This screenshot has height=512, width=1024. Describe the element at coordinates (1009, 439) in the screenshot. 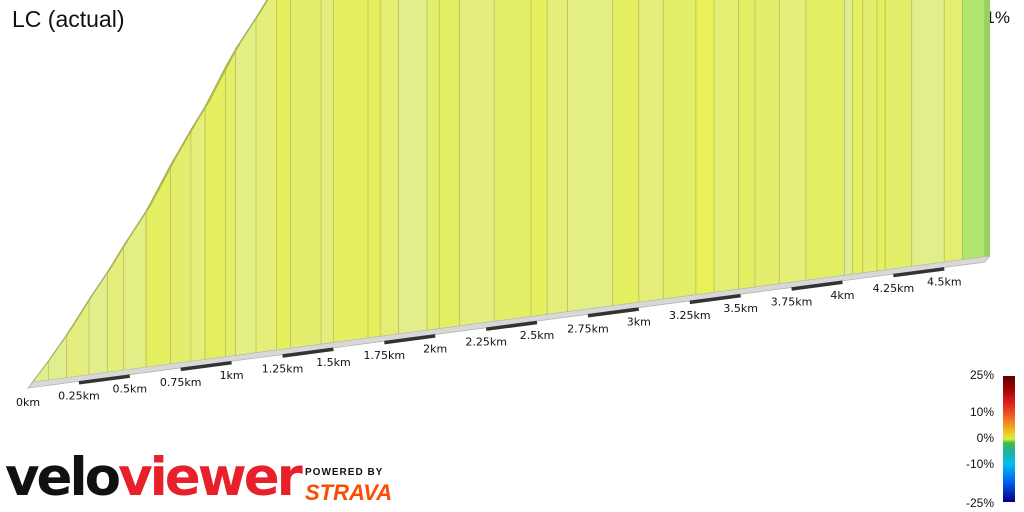

I see `gradient-colour-scale` at that location.